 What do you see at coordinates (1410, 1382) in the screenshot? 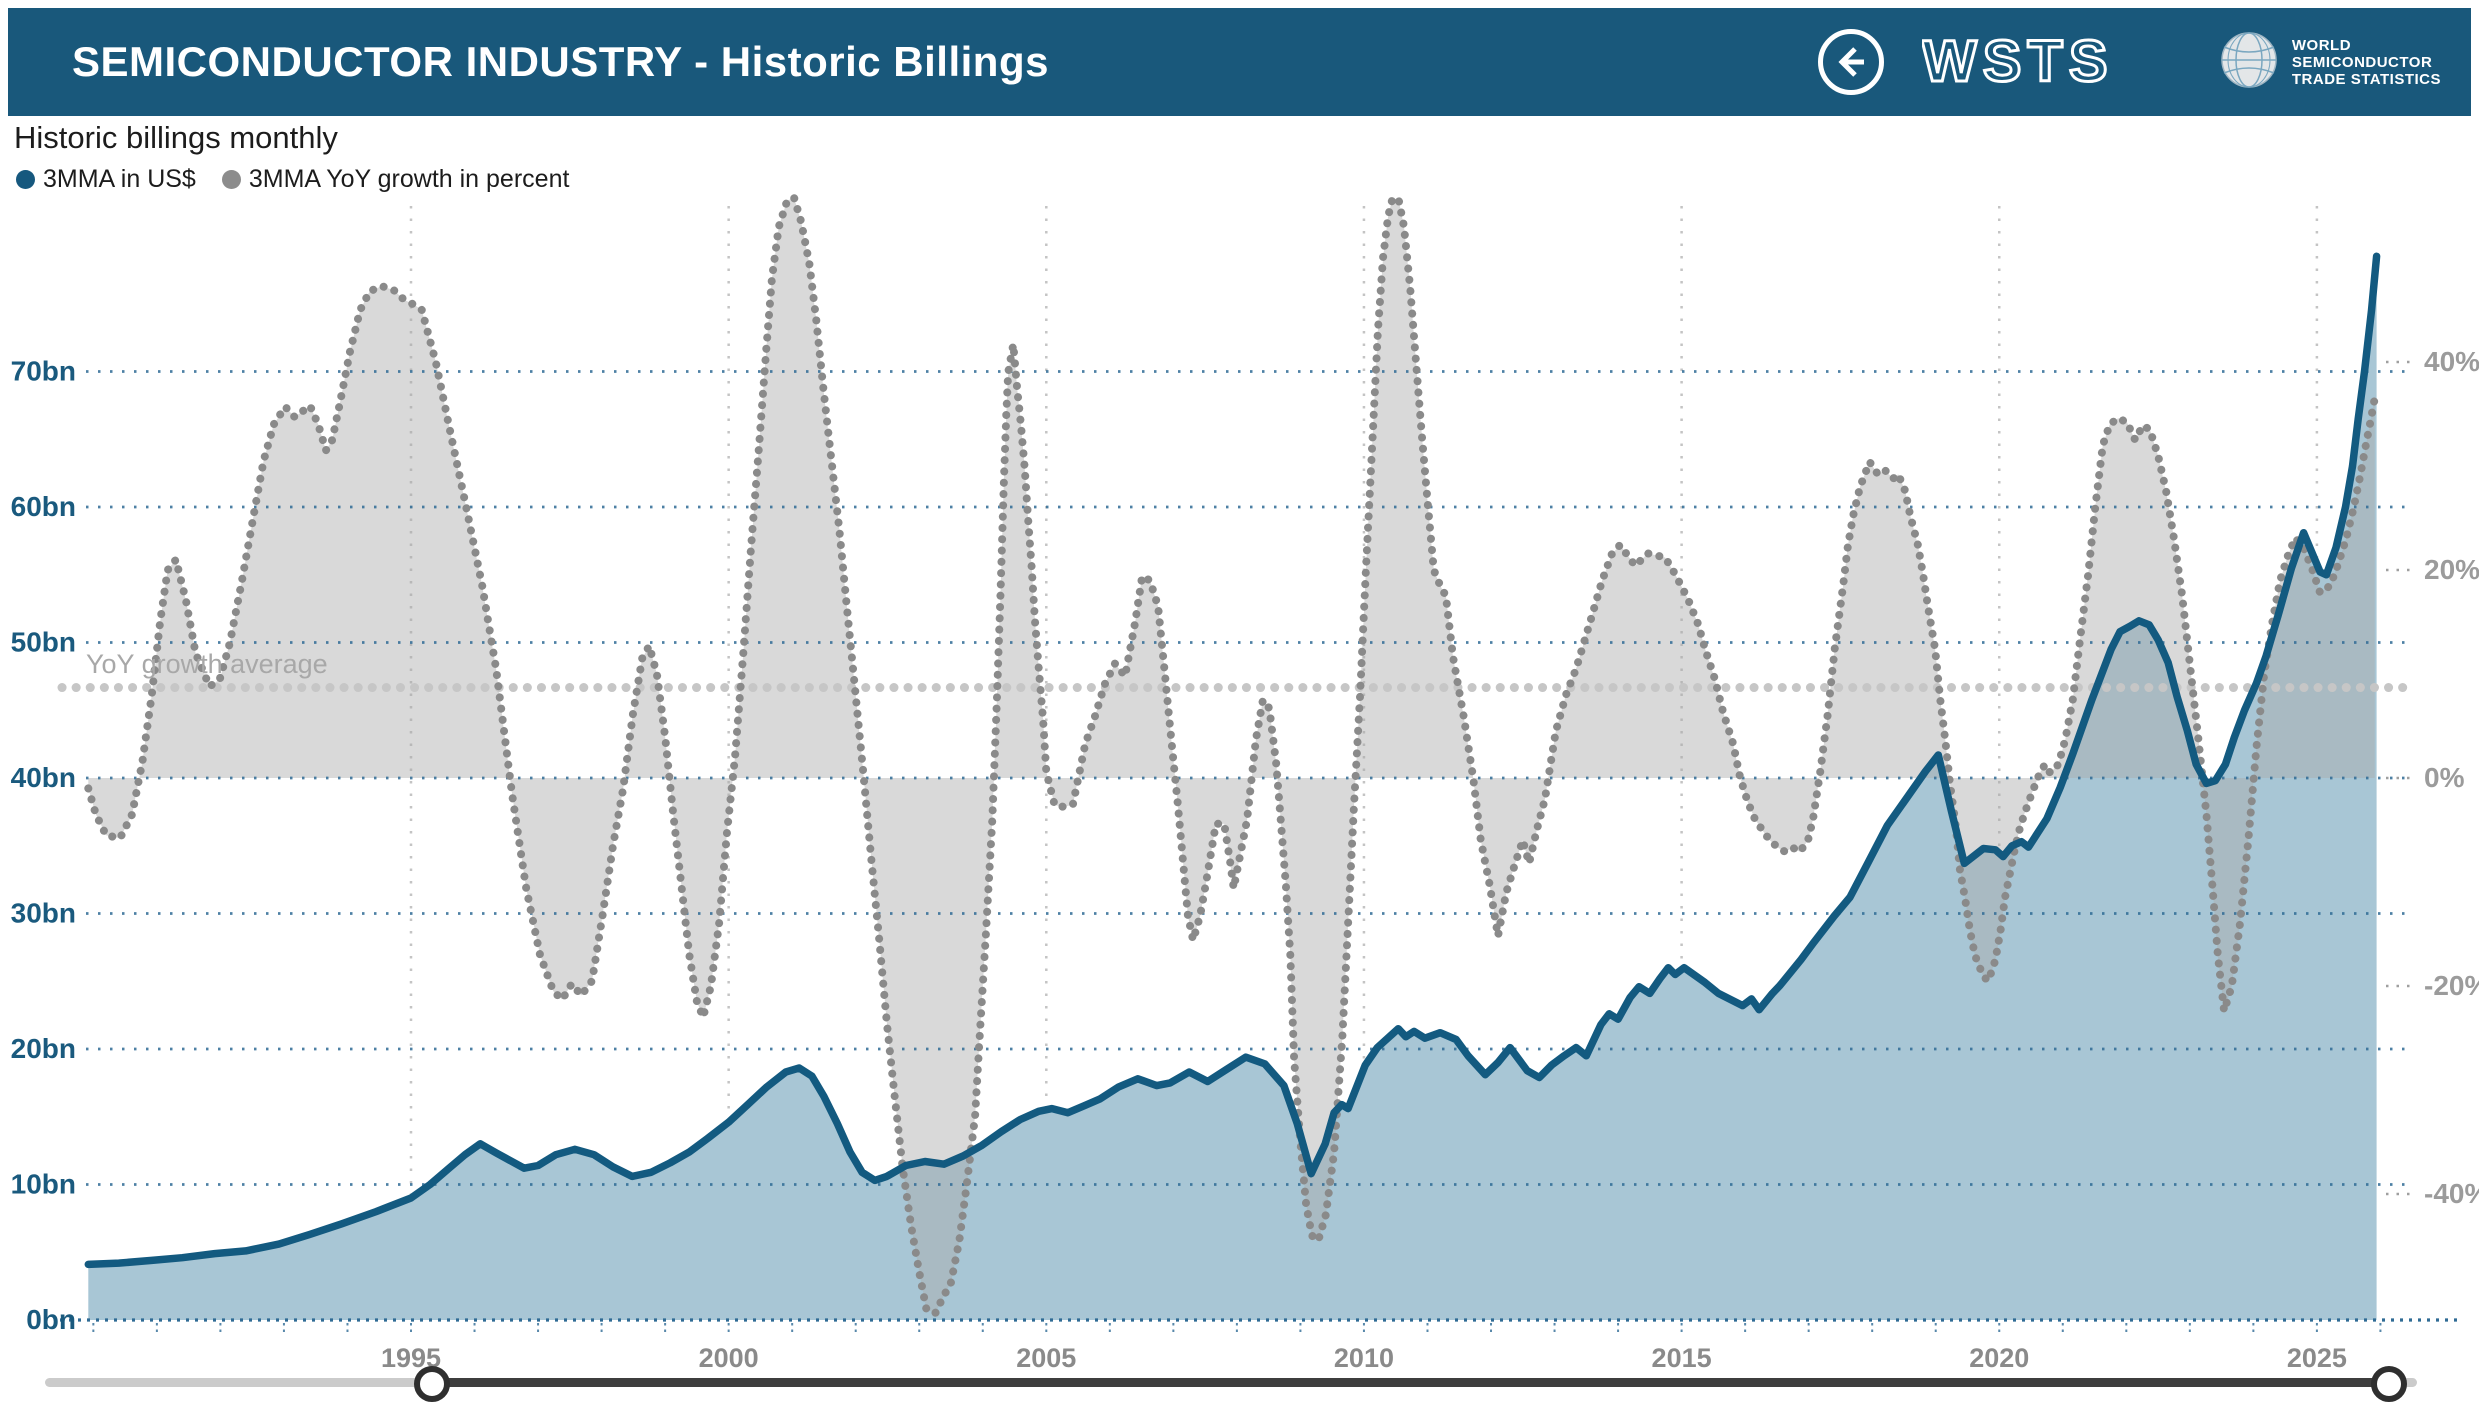
I see `time-range-slider-selection` at bounding box center [1410, 1382].